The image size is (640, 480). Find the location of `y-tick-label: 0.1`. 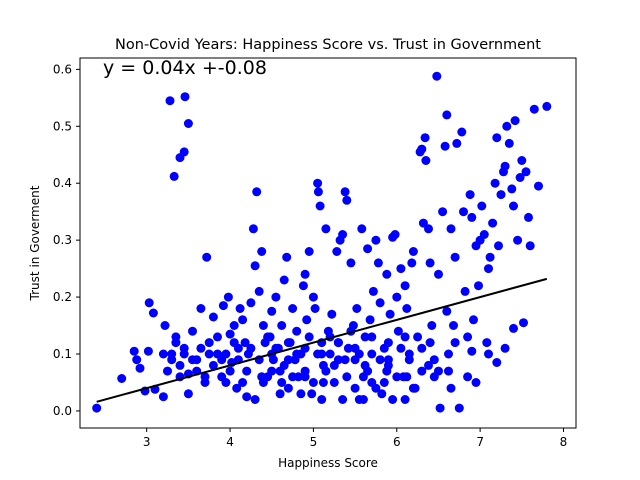

y-tick-label: 0.1 is located at coordinates (62, 354).